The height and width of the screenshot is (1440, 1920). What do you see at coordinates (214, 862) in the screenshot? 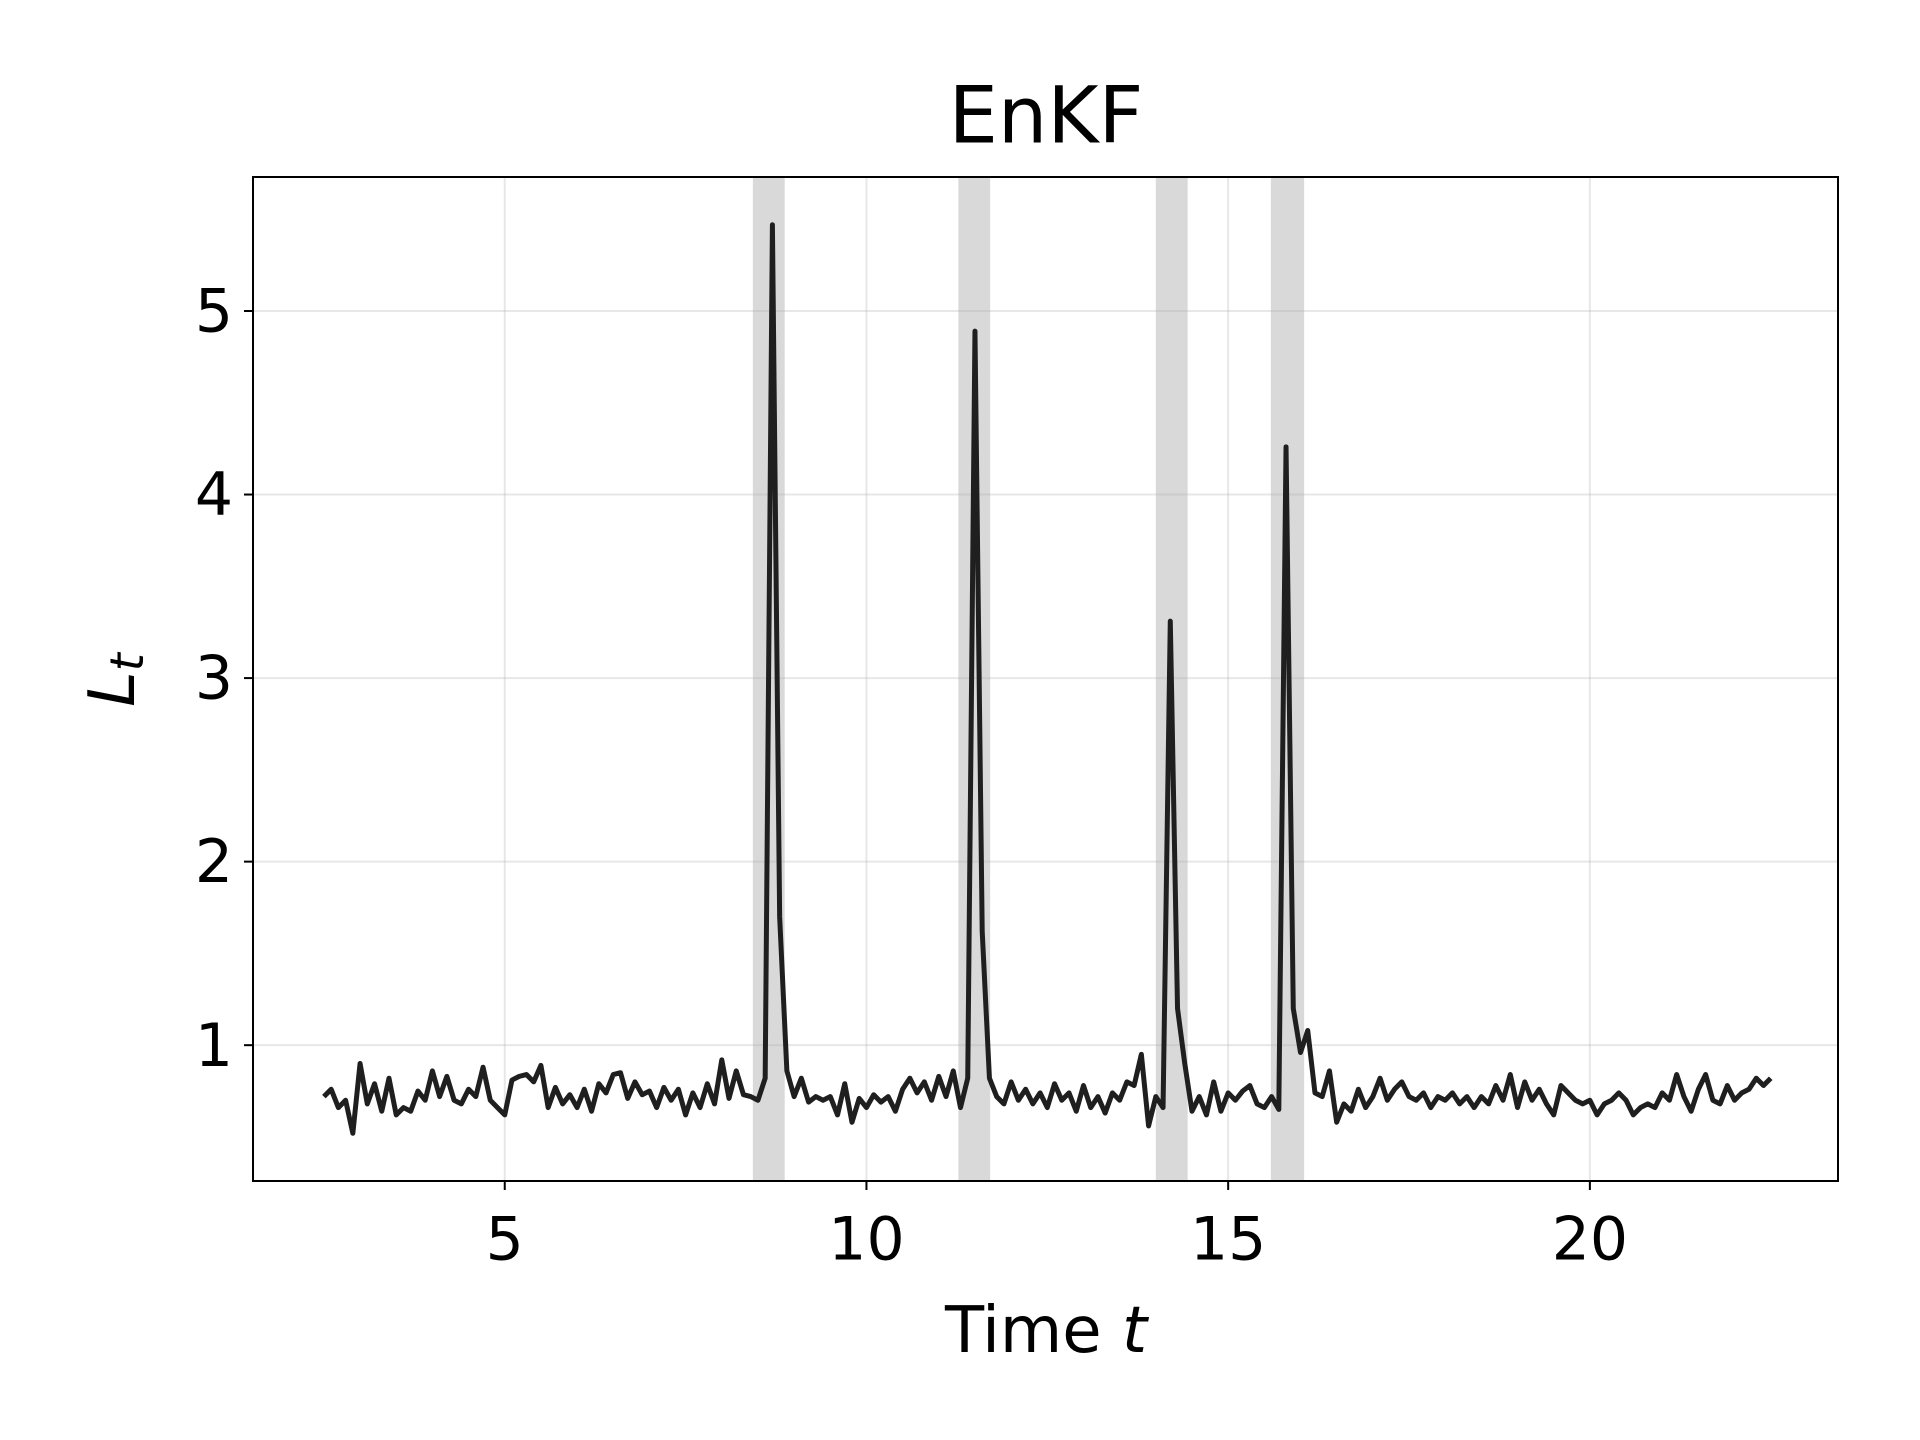
I see `y-tick-label: 2` at bounding box center [214, 862].